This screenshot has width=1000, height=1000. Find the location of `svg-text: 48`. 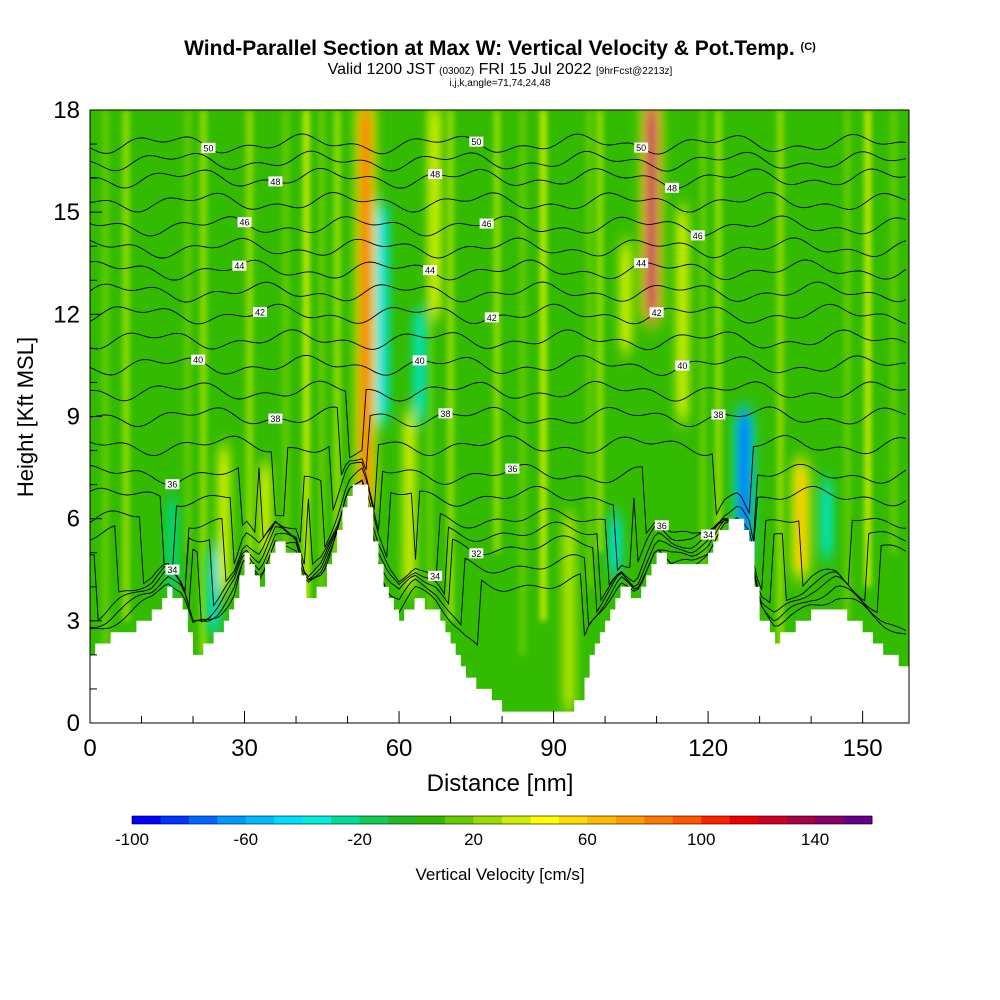

svg-text: 48 is located at coordinates (435, 175).